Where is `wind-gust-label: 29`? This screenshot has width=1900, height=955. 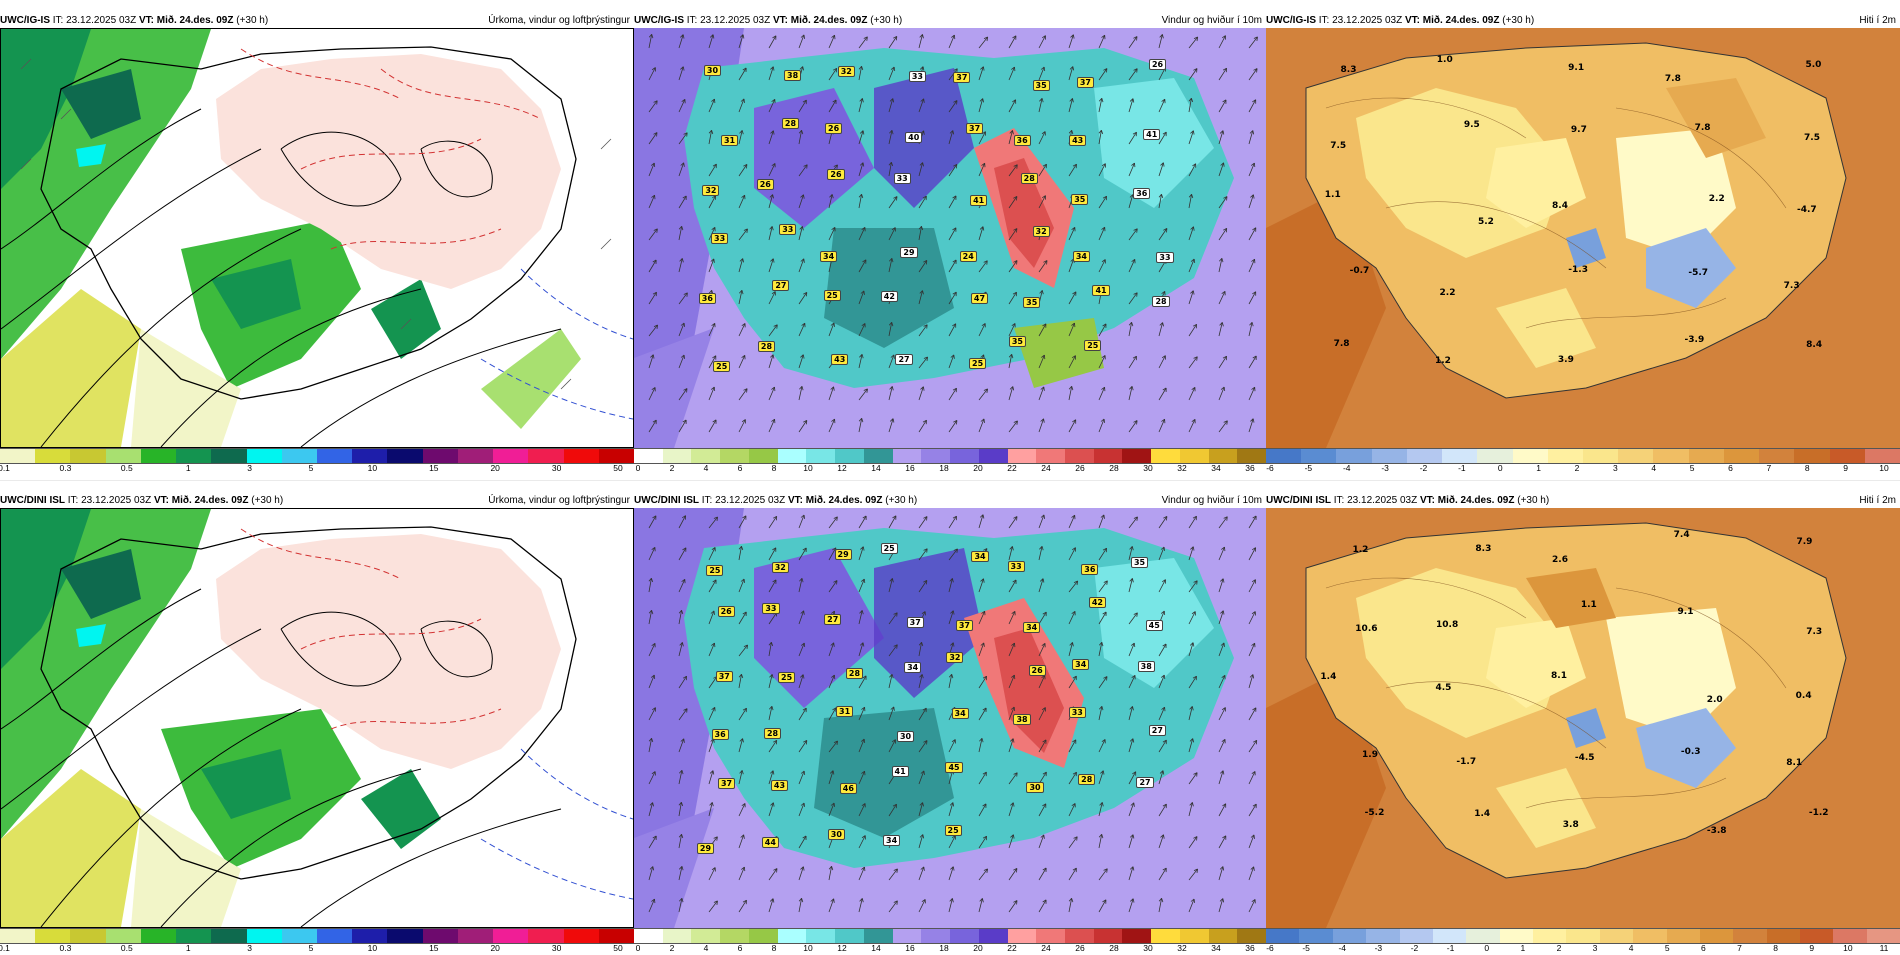 wind-gust-label: 29 is located at coordinates (705, 848).